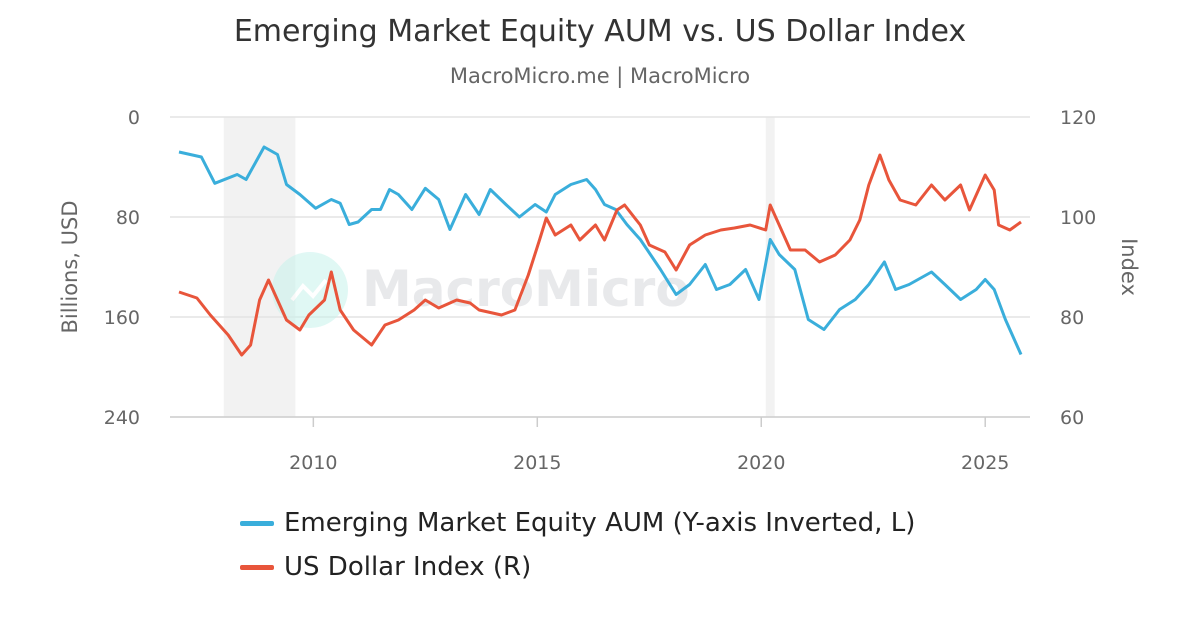 The height and width of the screenshot is (630, 1200). What do you see at coordinates (134, 118) in the screenshot?
I see `y-left-tick-label: 0` at bounding box center [134, 118].